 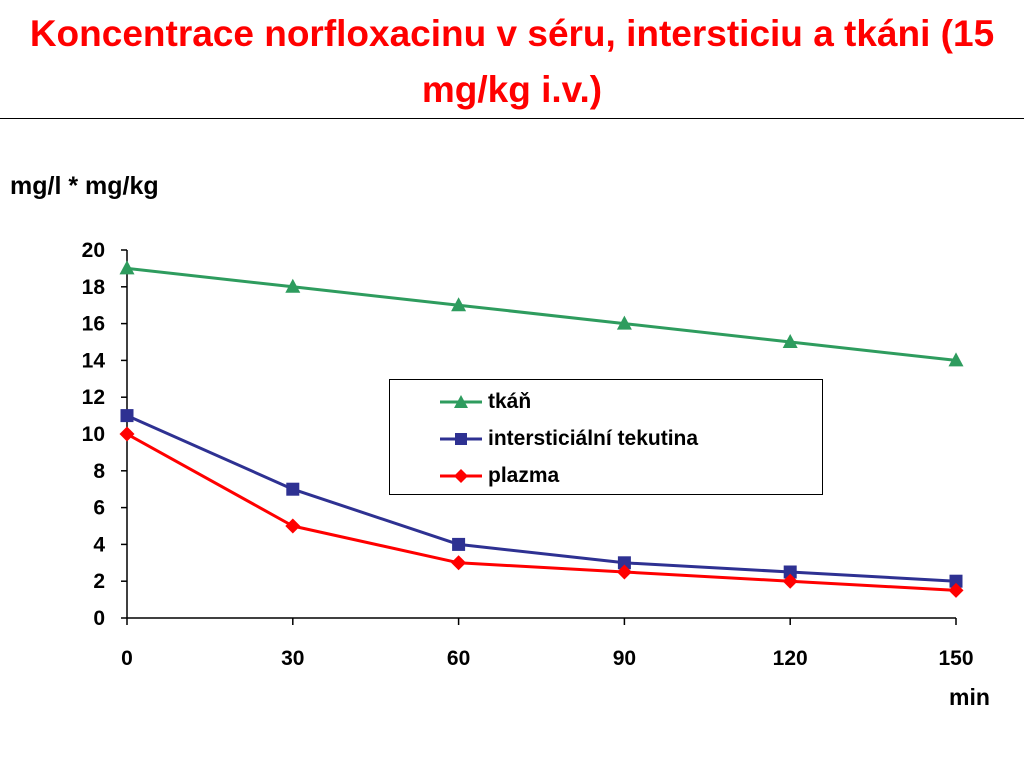 I want to click on x-tick-label: 120, so click(x=790, y=658).